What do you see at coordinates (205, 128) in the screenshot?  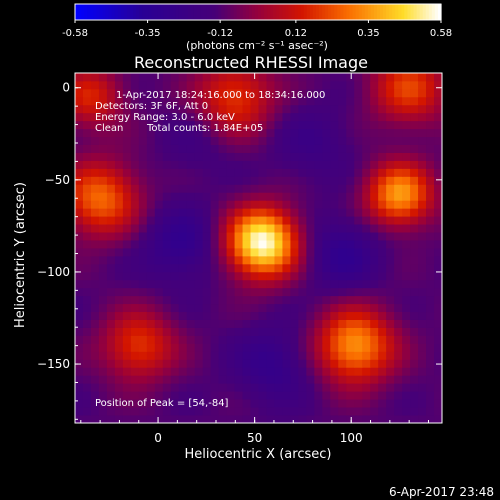 I see `total-counts-label: Total counts: 1.84E+05` at bounding box center [205, 128].